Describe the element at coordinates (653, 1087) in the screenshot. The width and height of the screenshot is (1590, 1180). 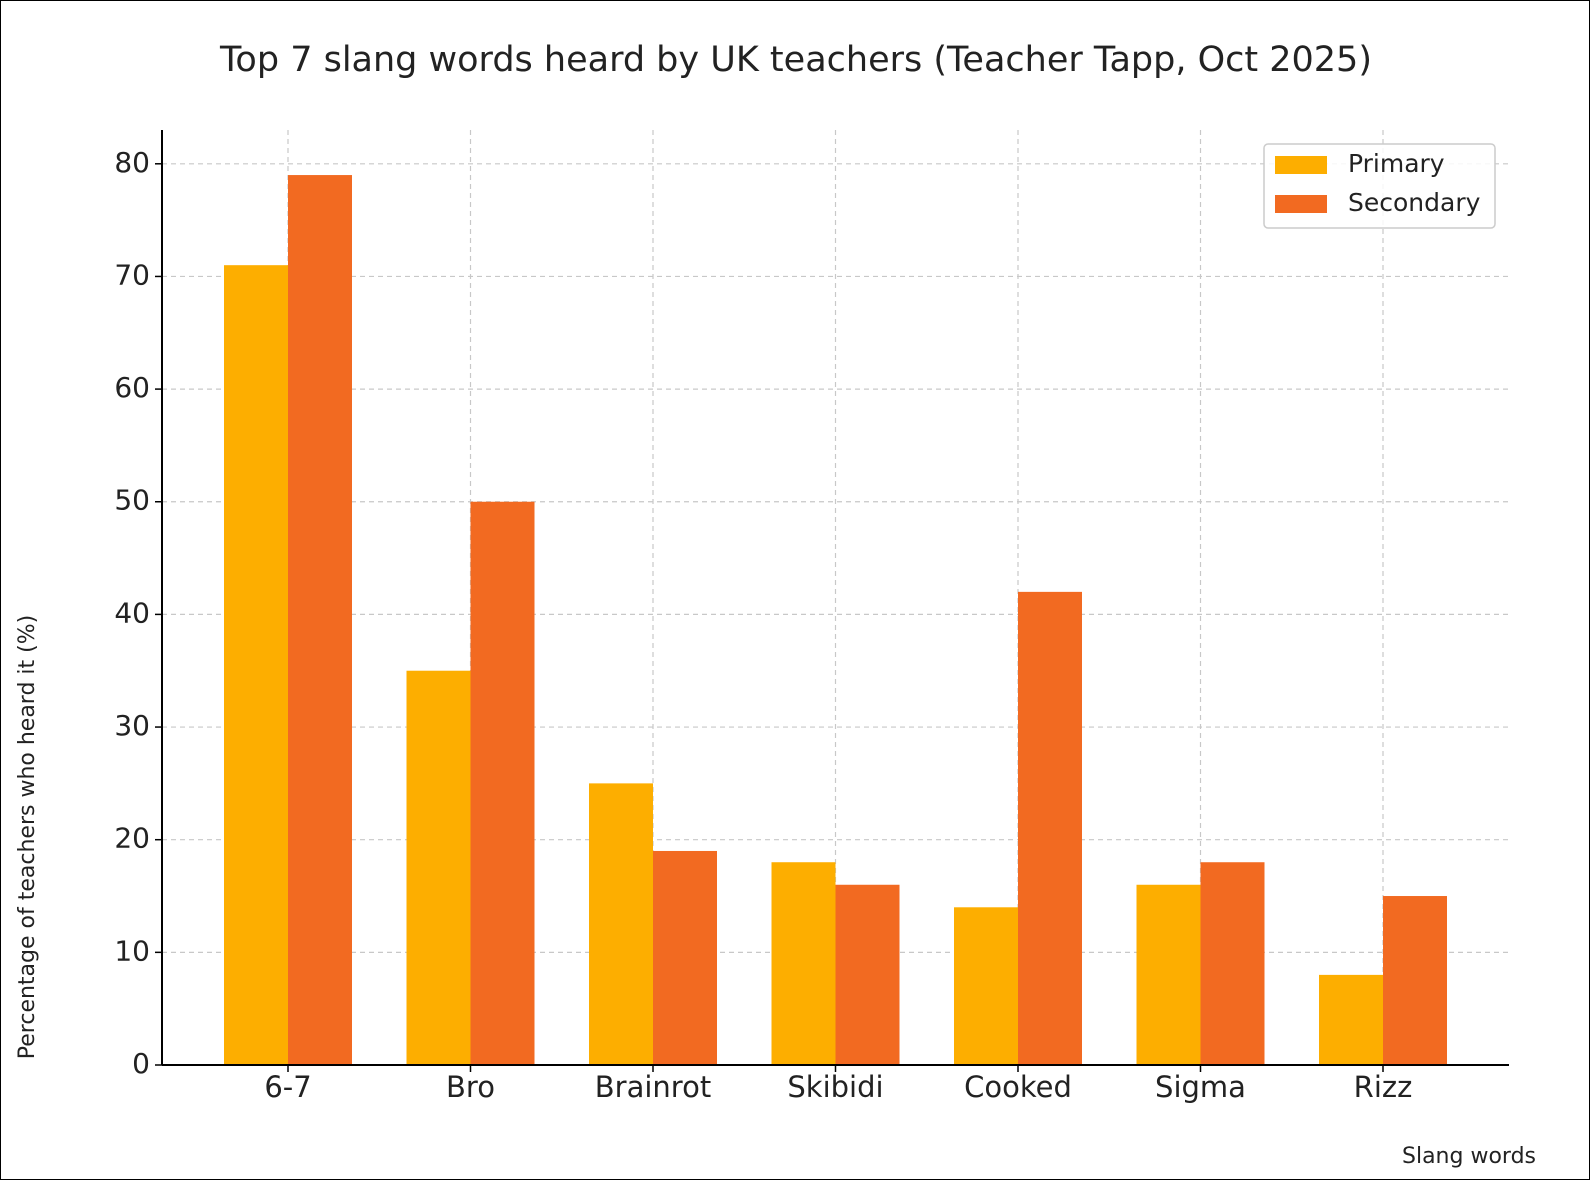
I see `x-tick-label: Brainrot` at that location.